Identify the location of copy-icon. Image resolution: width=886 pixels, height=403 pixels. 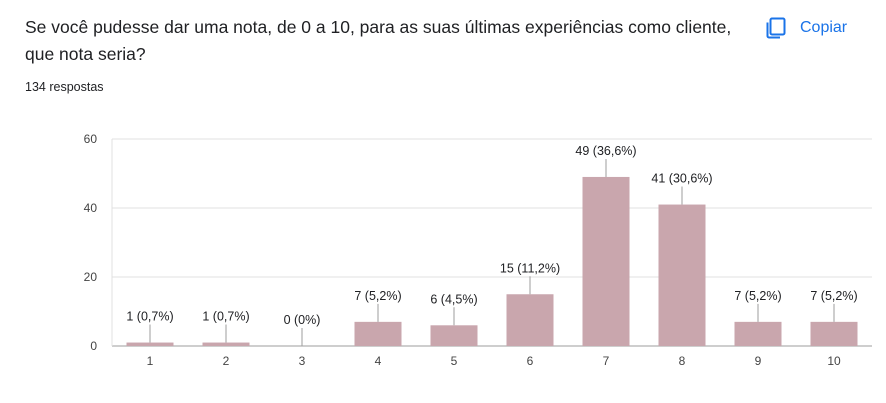
(776, 28).